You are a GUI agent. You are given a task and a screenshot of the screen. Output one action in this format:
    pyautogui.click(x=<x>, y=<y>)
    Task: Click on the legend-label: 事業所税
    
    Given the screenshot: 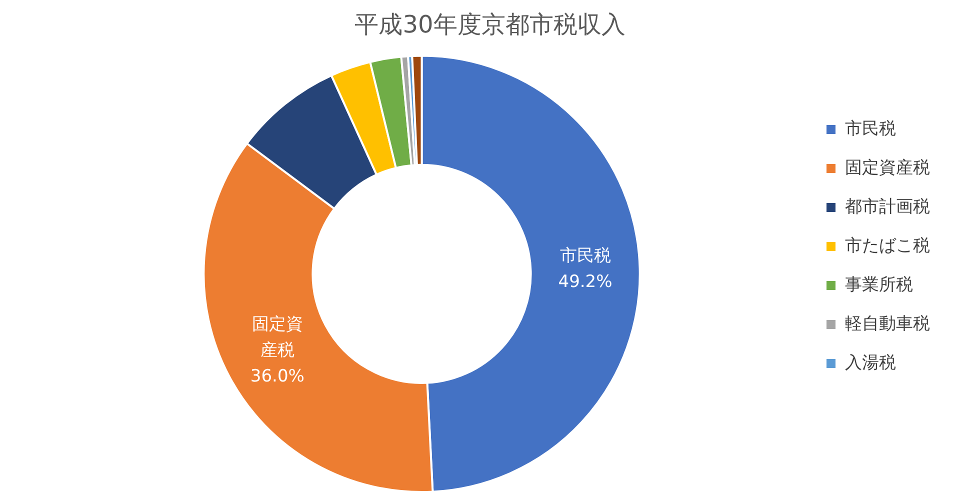 What is the action you would take?
    pyautogui.click(x=879, y=284)
    